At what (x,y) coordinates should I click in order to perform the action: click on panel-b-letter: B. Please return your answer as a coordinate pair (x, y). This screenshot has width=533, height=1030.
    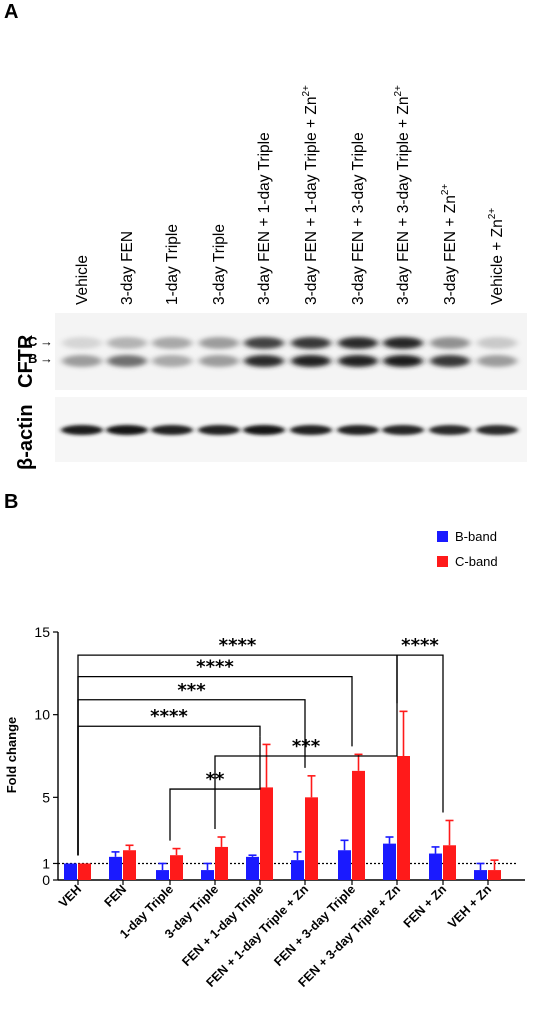
    Looking at the image, I should click on (11, 502).